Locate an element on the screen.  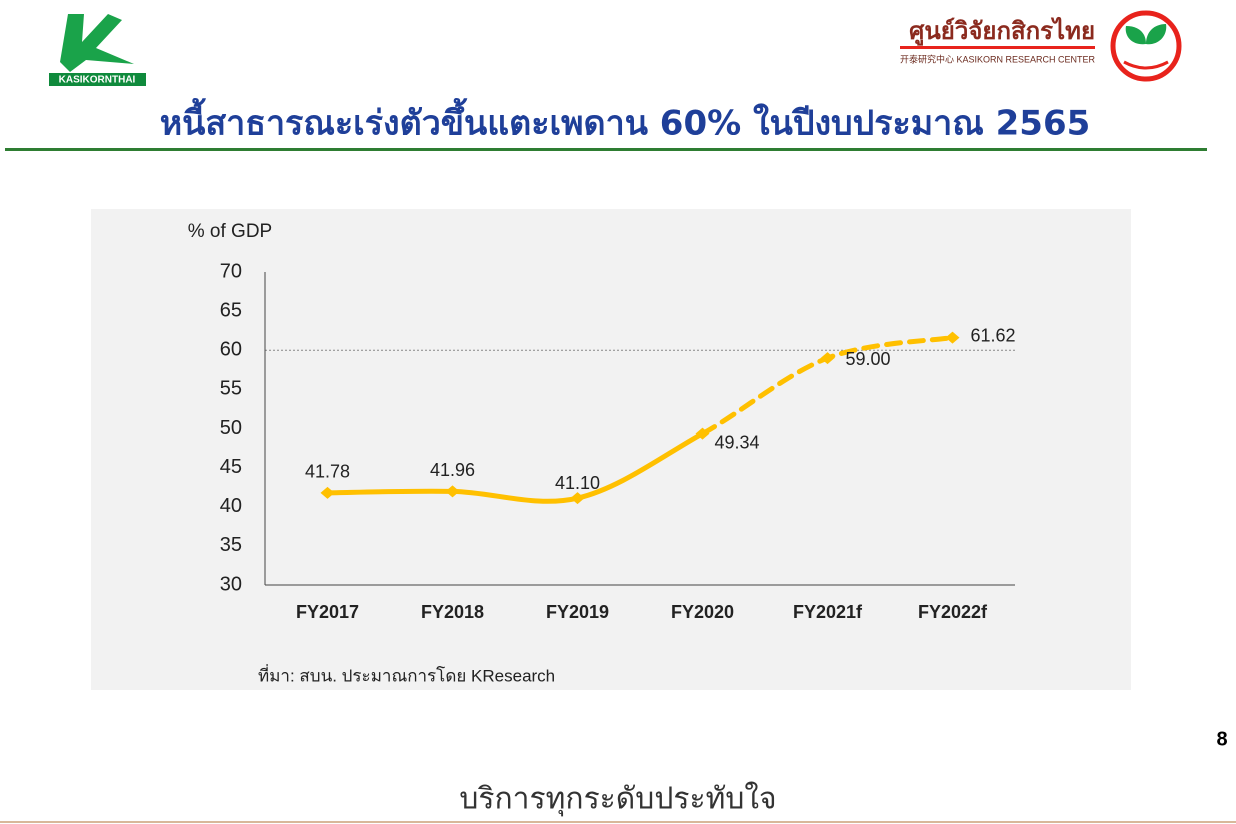
brand-leaf is located at coordinates (1146, 48).